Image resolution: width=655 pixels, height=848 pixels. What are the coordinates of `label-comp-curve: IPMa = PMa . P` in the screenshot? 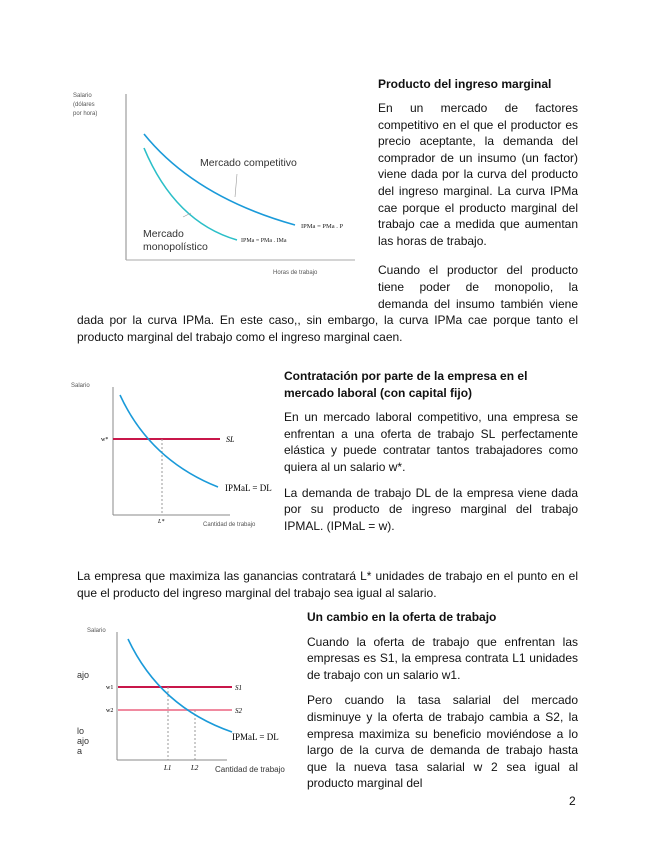 It's located at (322, 226).